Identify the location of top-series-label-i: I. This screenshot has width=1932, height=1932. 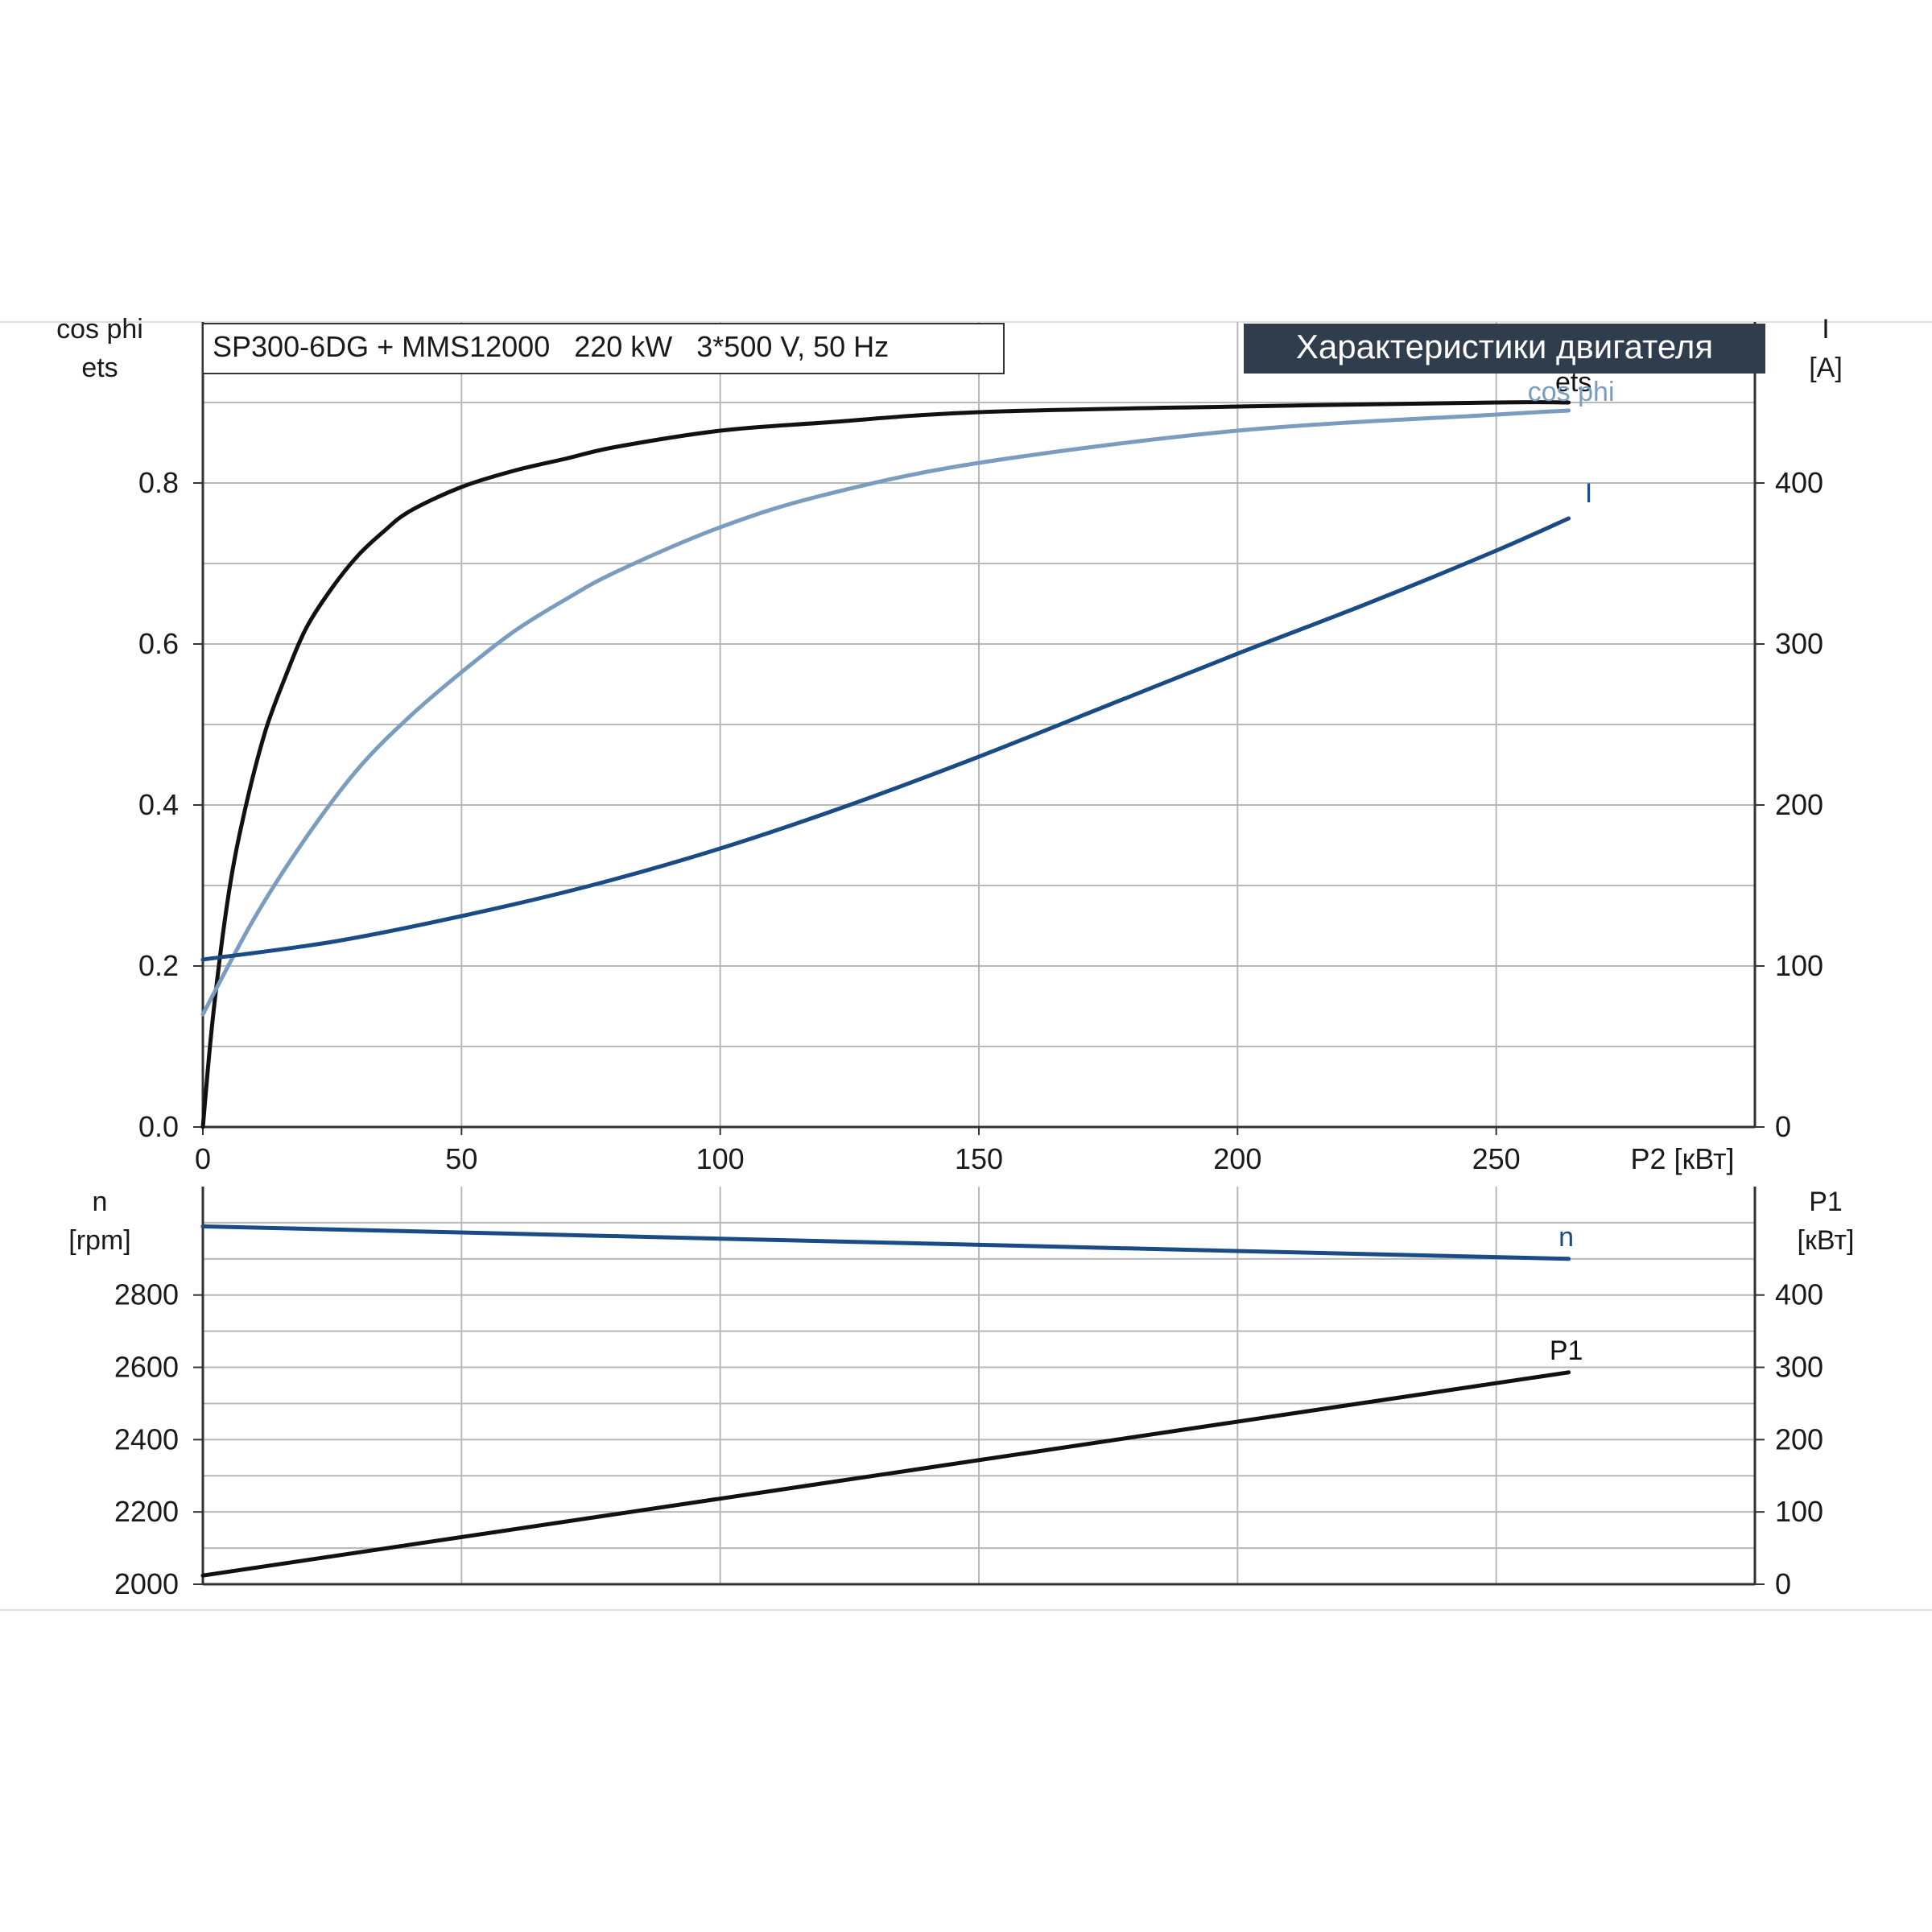
(1588, 493).